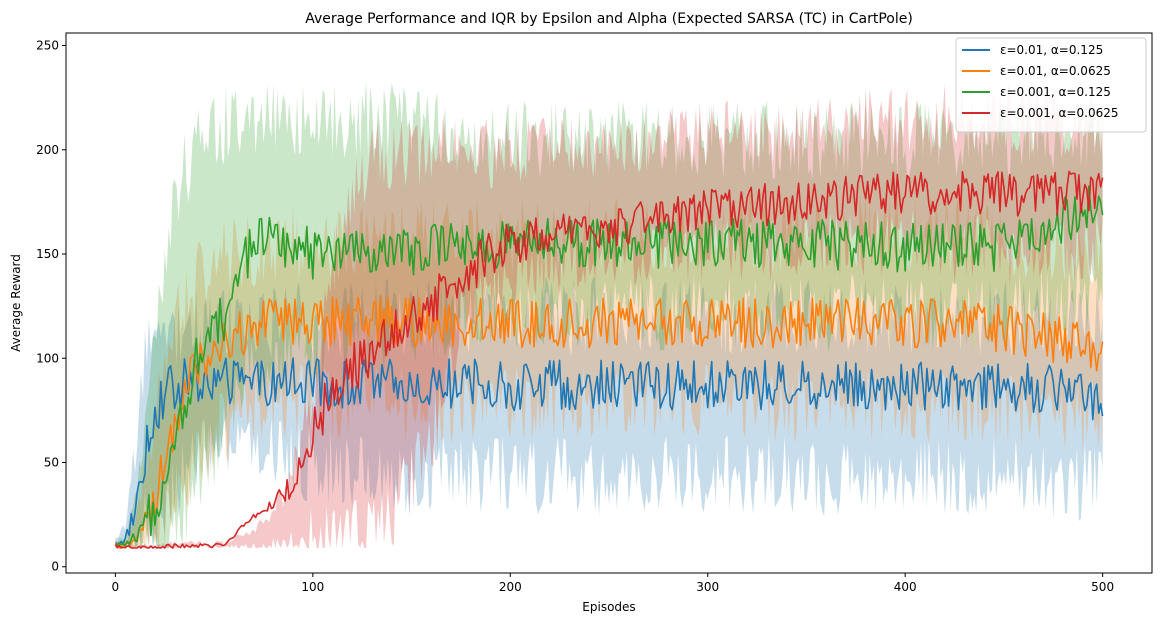  I want to click on y-tick-label: 200, so click(47, 150).